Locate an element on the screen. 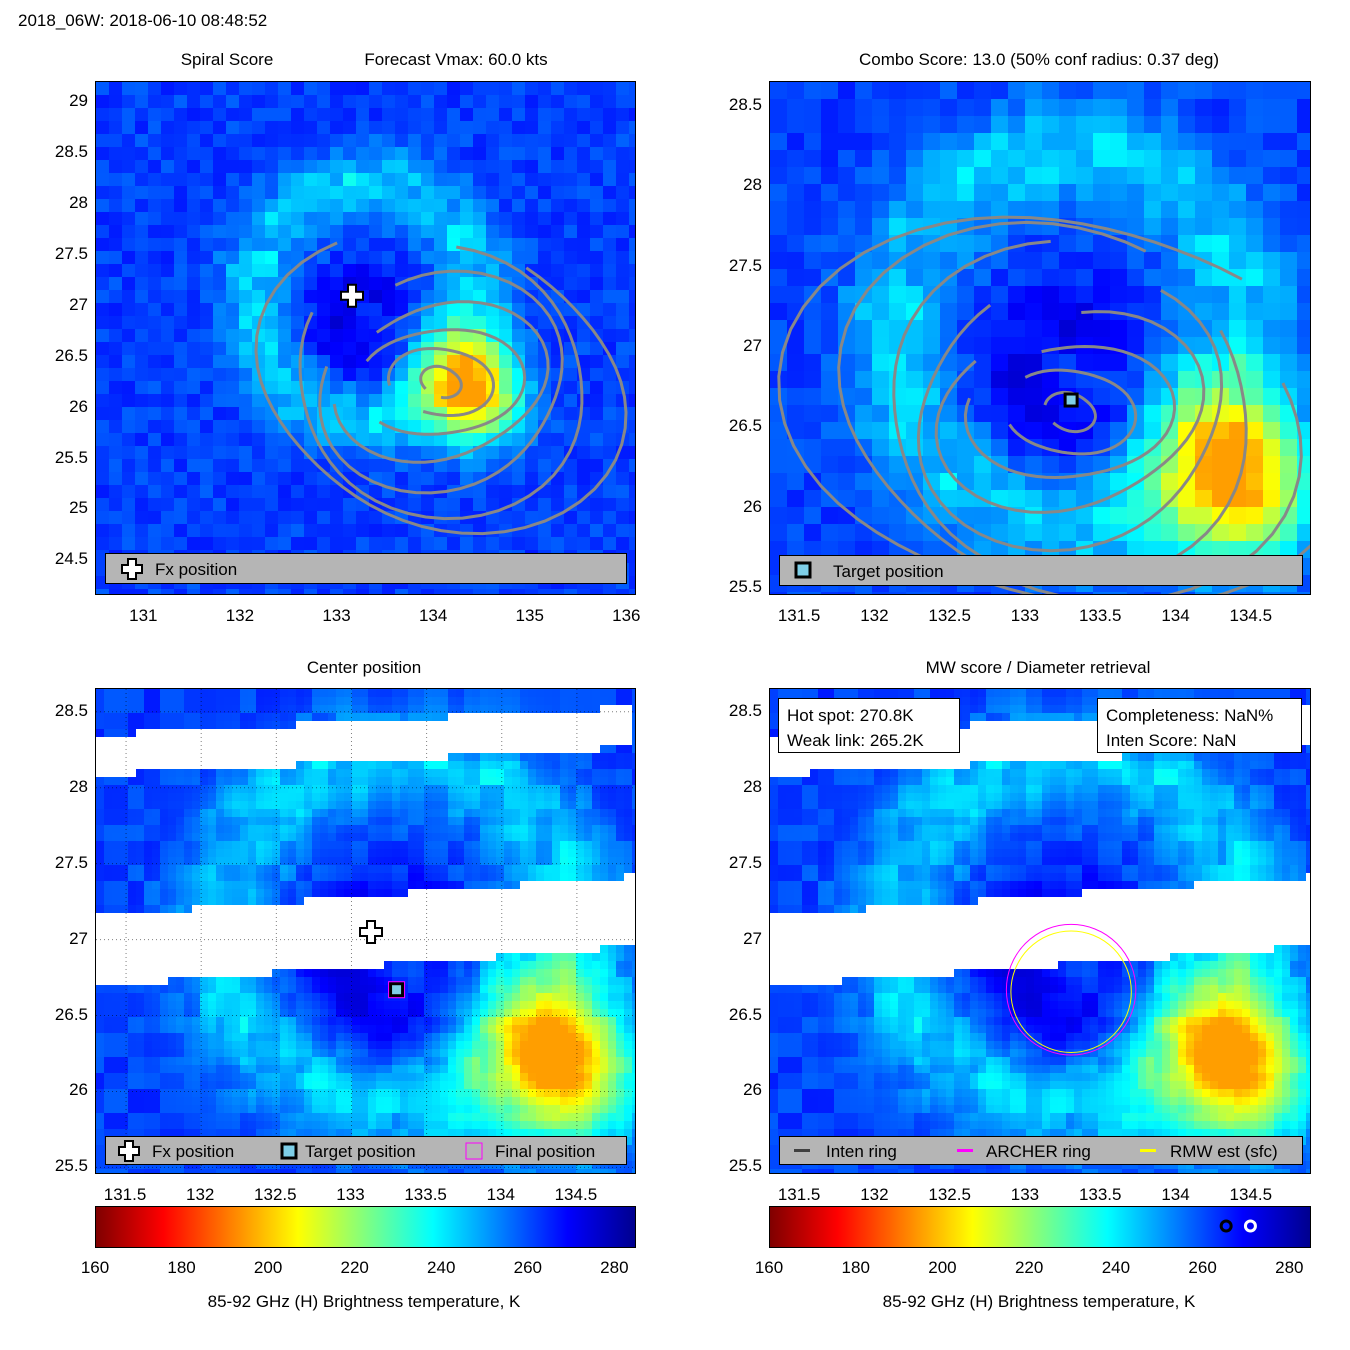 Image resolution: width=1350 pixels, height=1350 pixels. mw-heatmap is located at coordinates (1040, 931).